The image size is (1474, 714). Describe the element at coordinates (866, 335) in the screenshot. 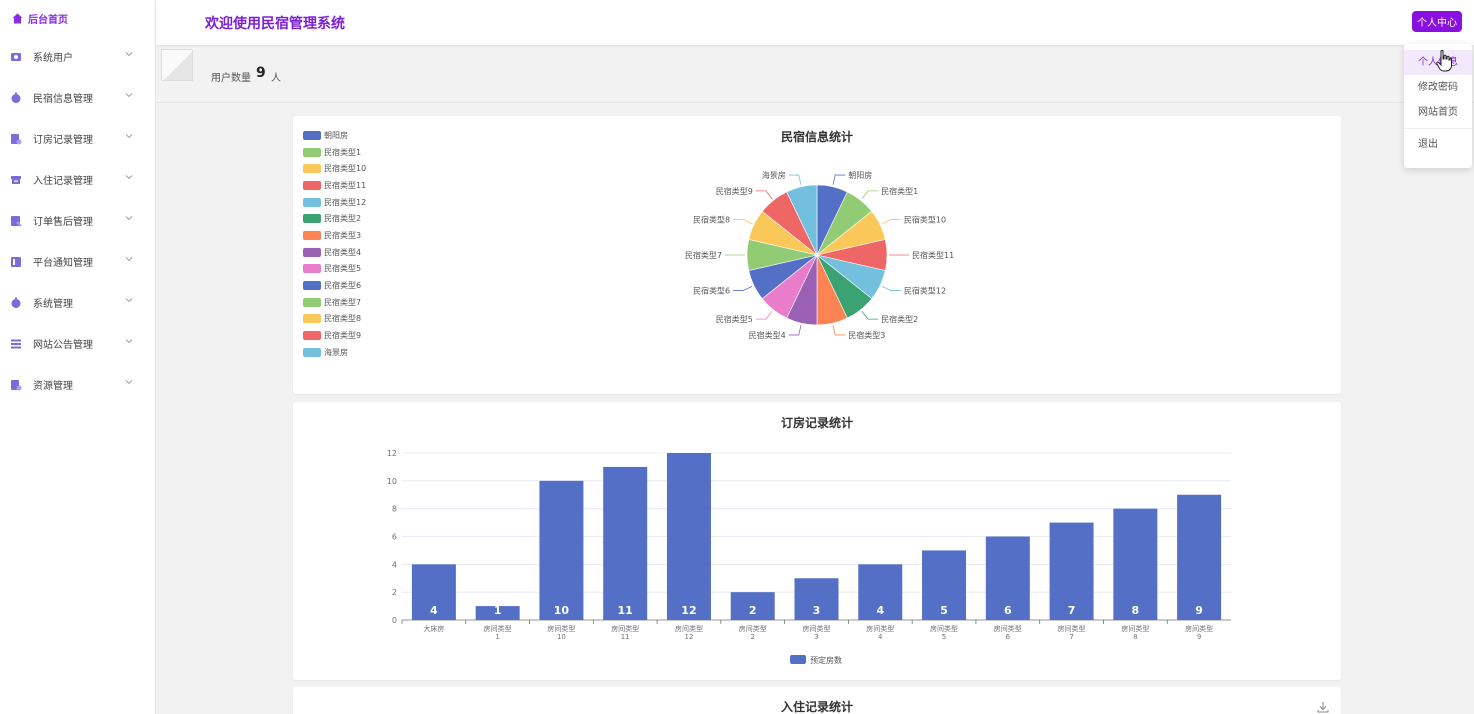

I see `pie-slice-label: 民宿类型3` at that location.